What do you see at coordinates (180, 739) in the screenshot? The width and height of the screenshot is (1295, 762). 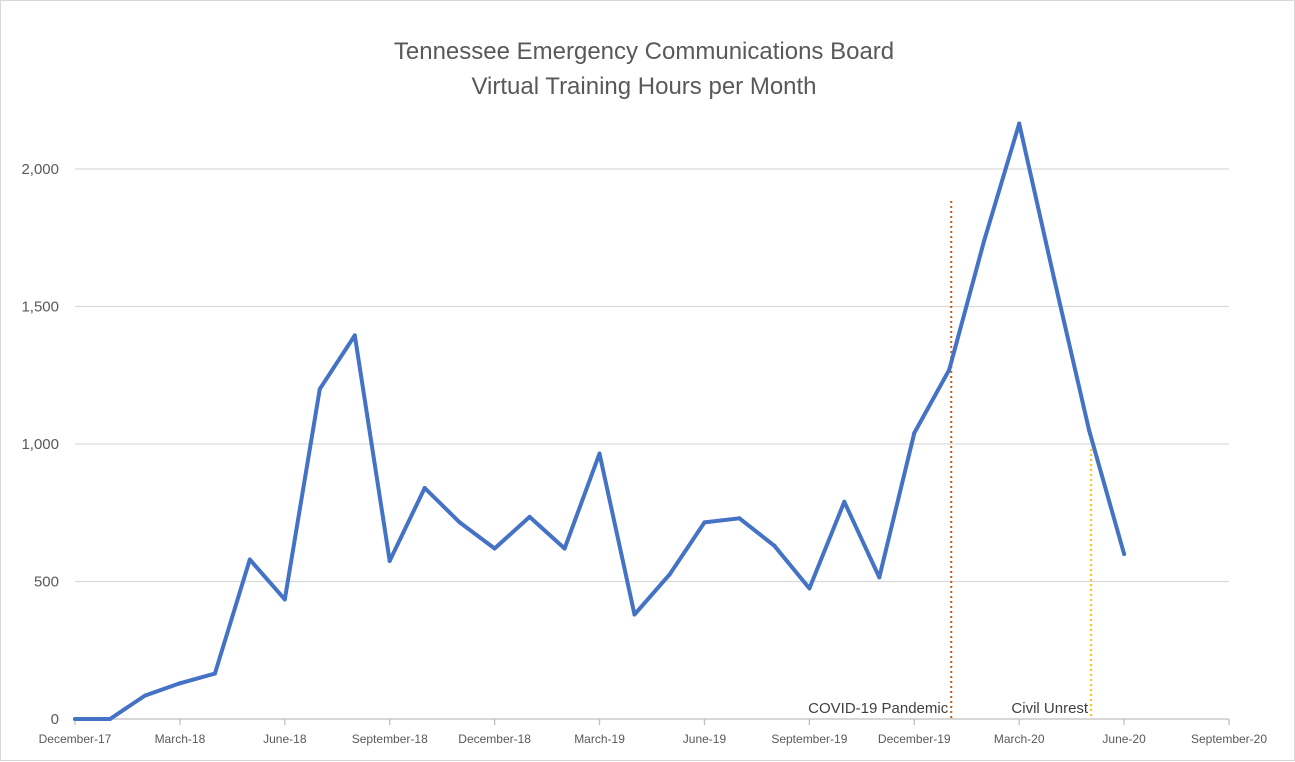 I see `x-tick-label: March-18` at bounding box center [180, 739].